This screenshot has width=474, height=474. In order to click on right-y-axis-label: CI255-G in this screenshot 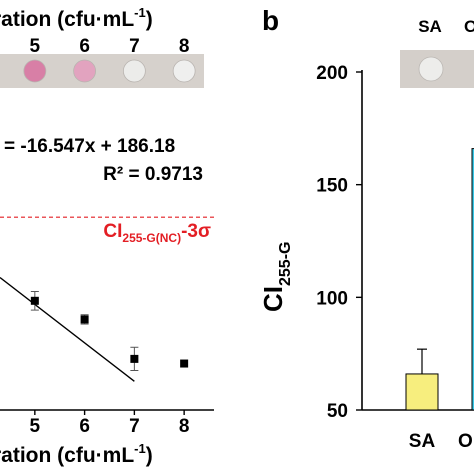, I will do `click(276, 277)`.